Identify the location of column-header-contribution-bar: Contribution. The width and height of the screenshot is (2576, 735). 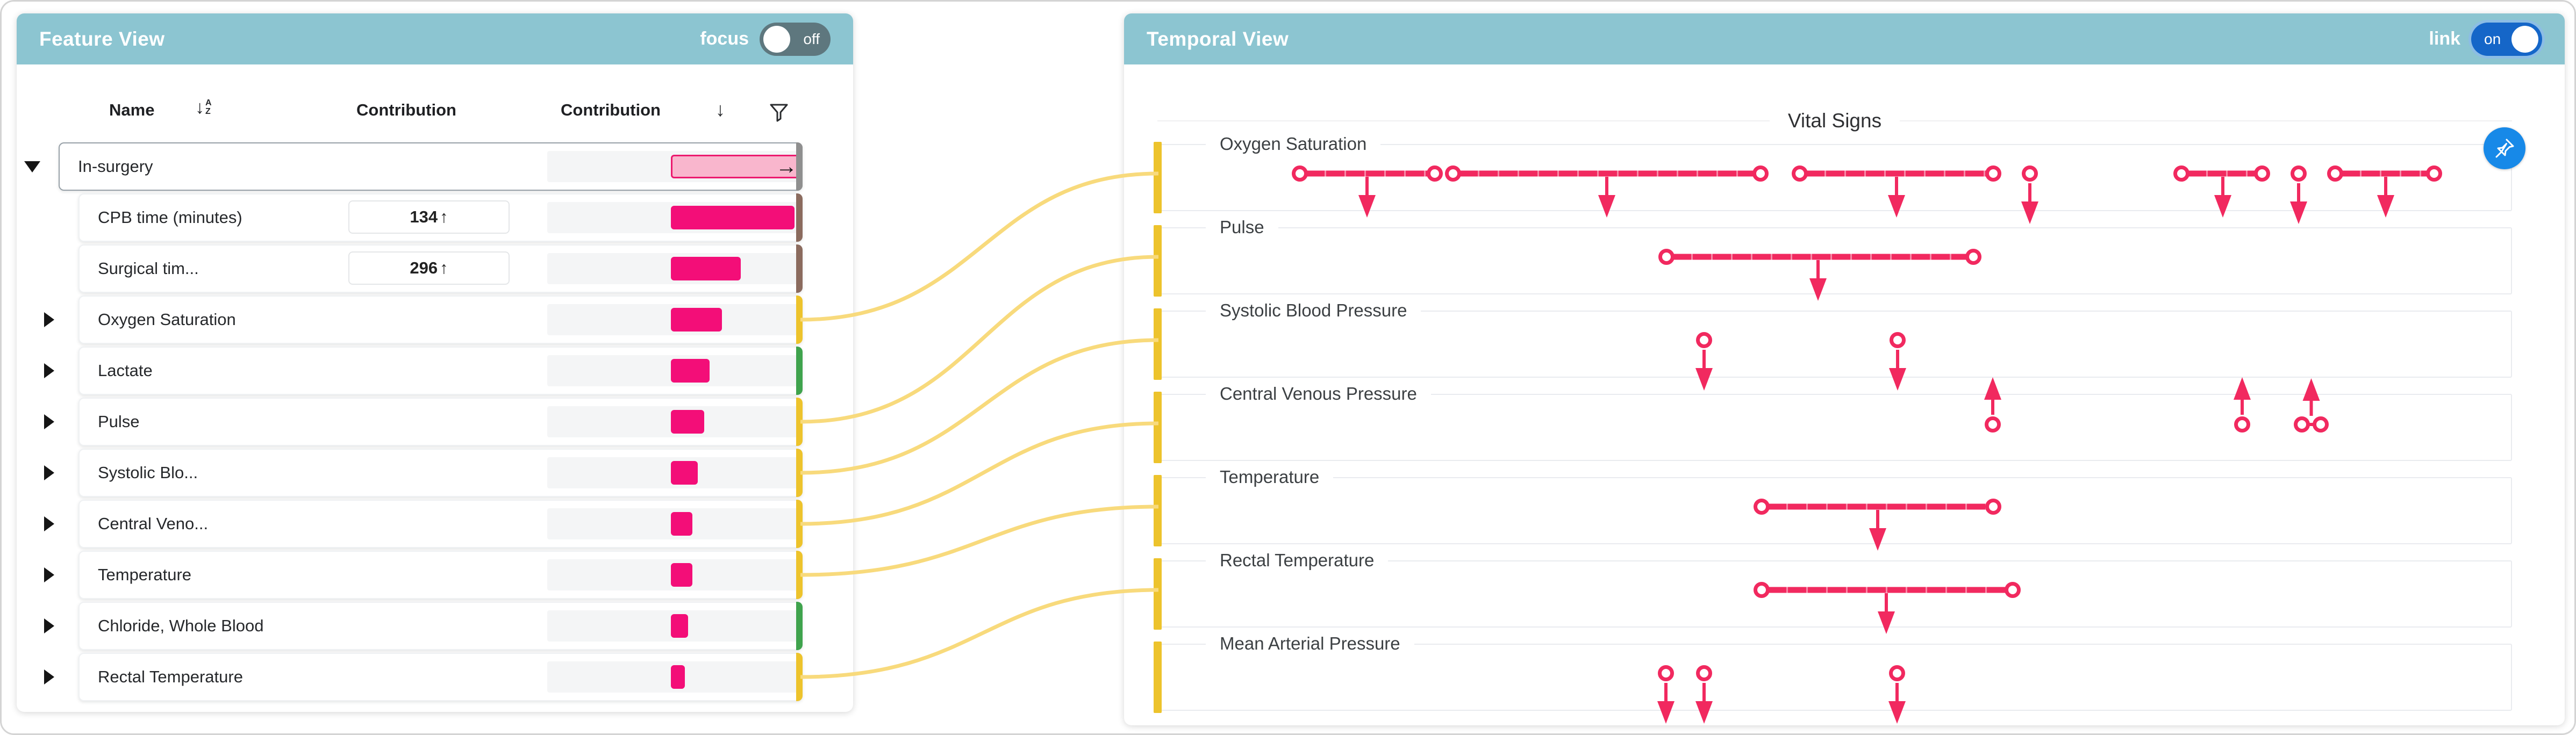
(611, 109).